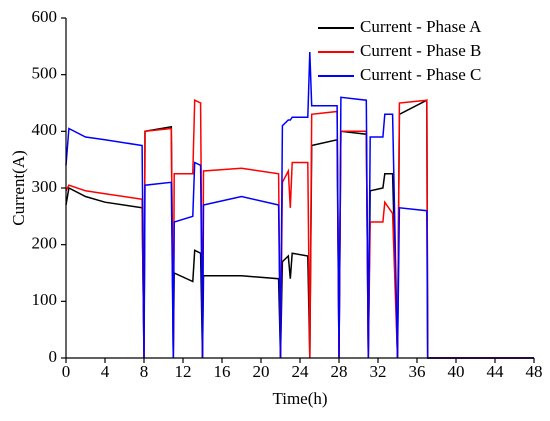 The image size is (550, 421). Describe the element at coordinates (66, 371) in the screenshot. I see `x-tick-label: 0` at that location.